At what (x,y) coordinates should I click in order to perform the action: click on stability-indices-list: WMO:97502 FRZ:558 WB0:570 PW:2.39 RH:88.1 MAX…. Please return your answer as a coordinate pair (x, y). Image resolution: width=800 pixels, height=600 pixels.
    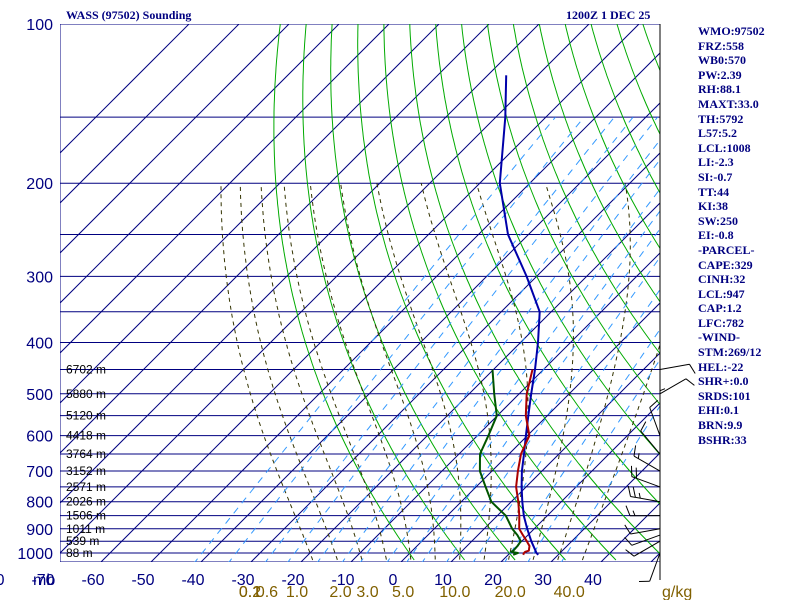
    Looking at the image, I should click on (731, 235).